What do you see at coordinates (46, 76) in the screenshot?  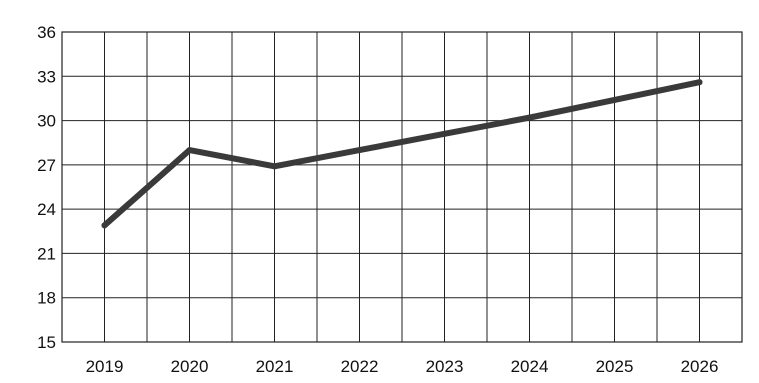 I see `y-tick-label: 33` at bounding box center [46, 76].